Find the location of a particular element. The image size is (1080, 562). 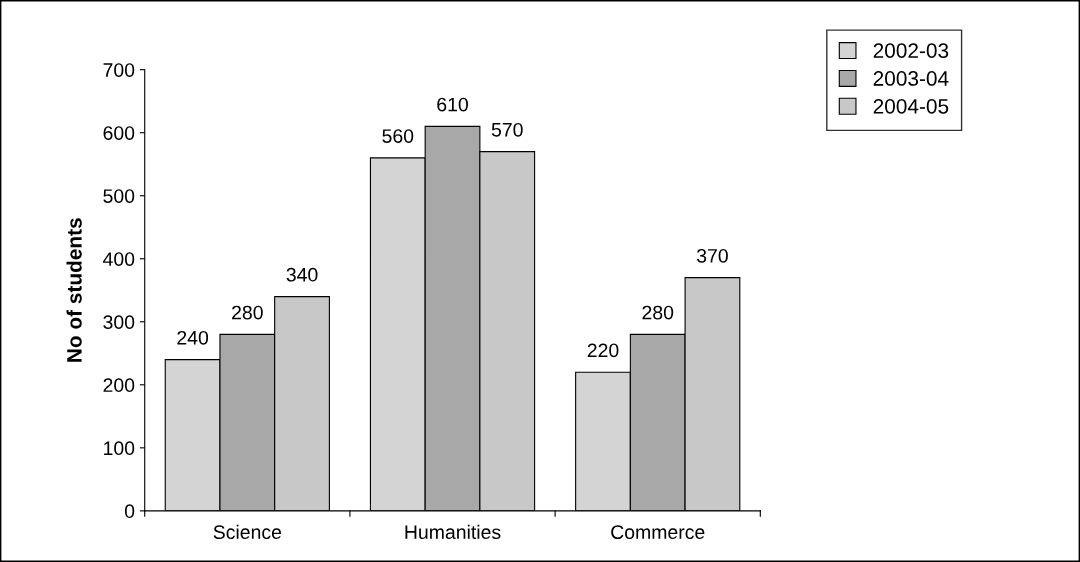

data-label: 340 is located at coordinates (302, 274).